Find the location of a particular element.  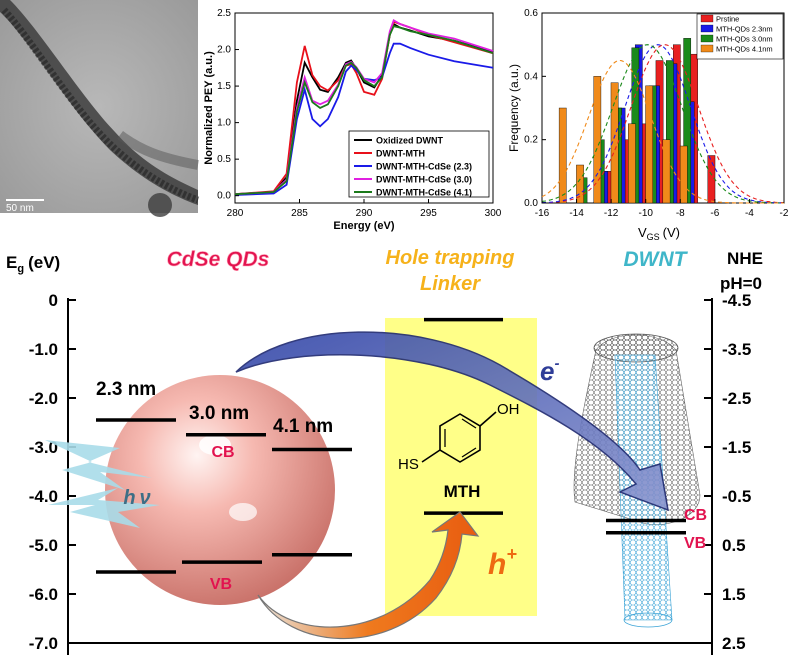

mth-sh-bond is located at coordinates (431, 456).